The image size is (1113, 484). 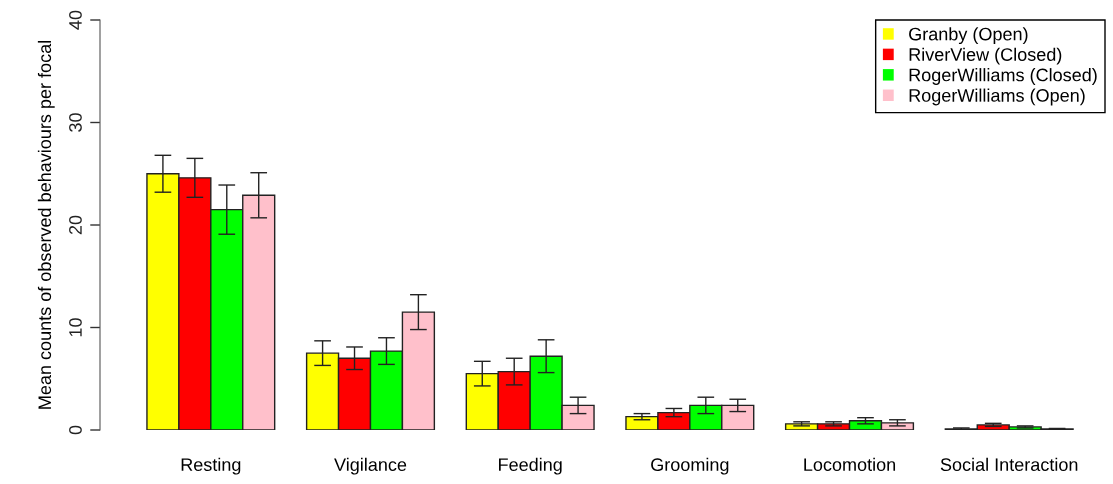 I want to click on legend-label: RogerWilliams (Open), so click(x=997, y=97).